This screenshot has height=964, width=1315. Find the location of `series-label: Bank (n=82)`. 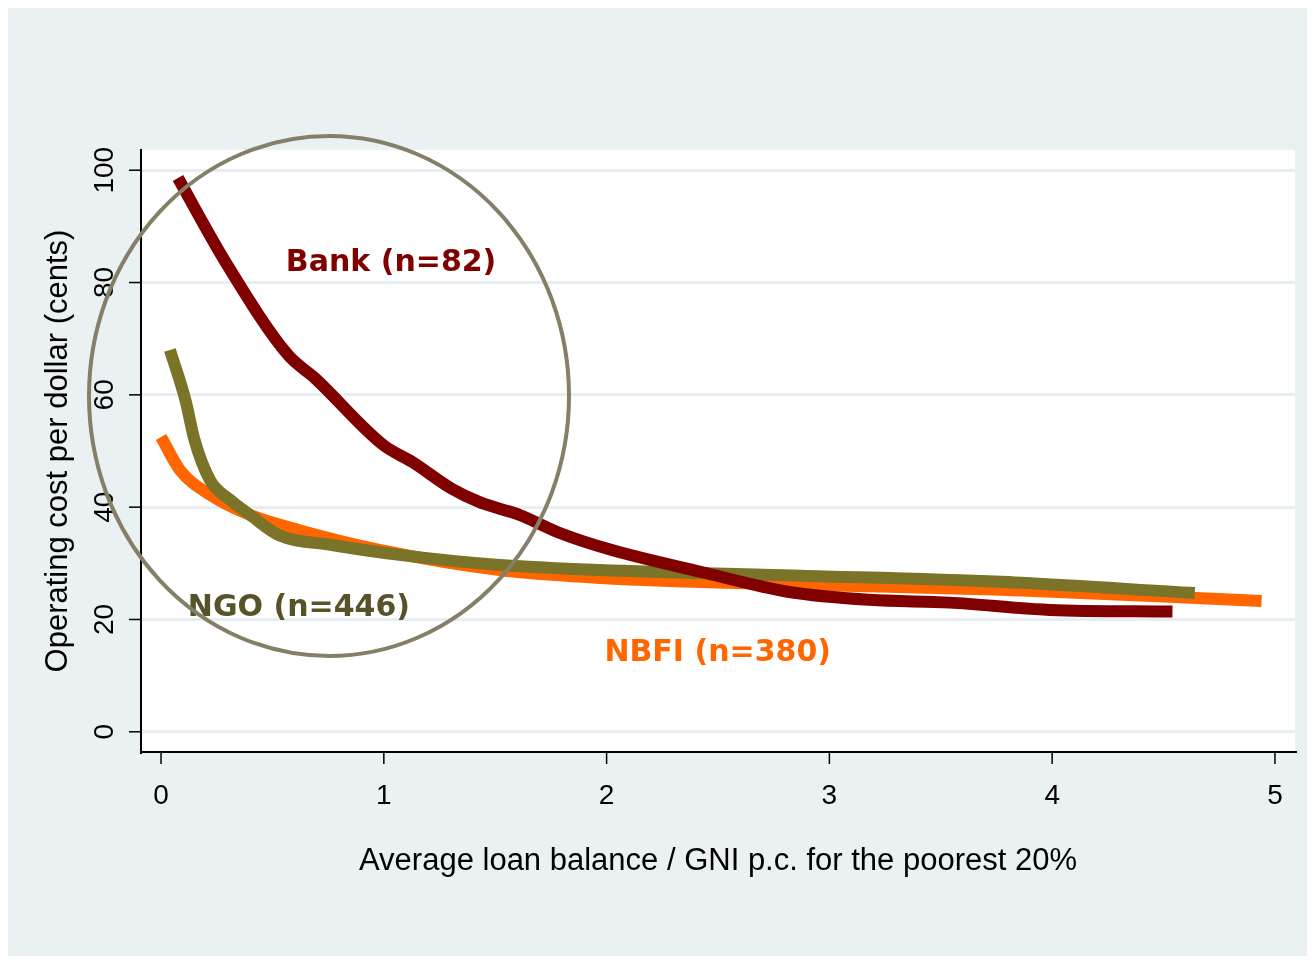

series-label: Bank (n=82) is located at coordinates (391, 260).